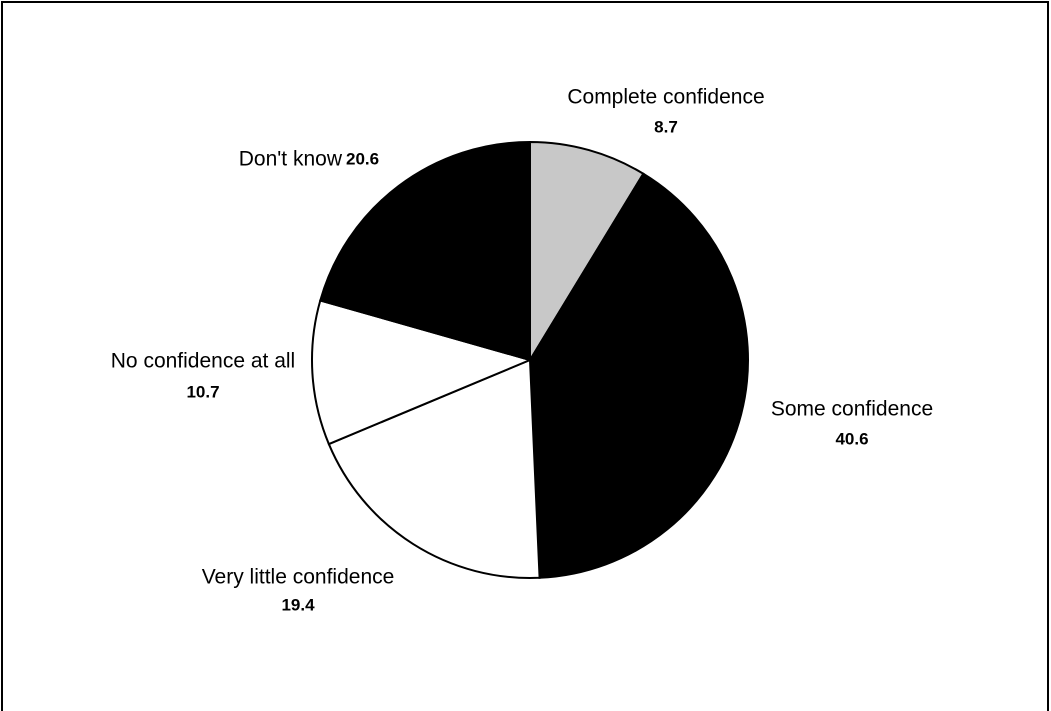  Describe the element at coordinates (665, 97) in the screenshot. I see `slice-label: Complete confidence` at that location.